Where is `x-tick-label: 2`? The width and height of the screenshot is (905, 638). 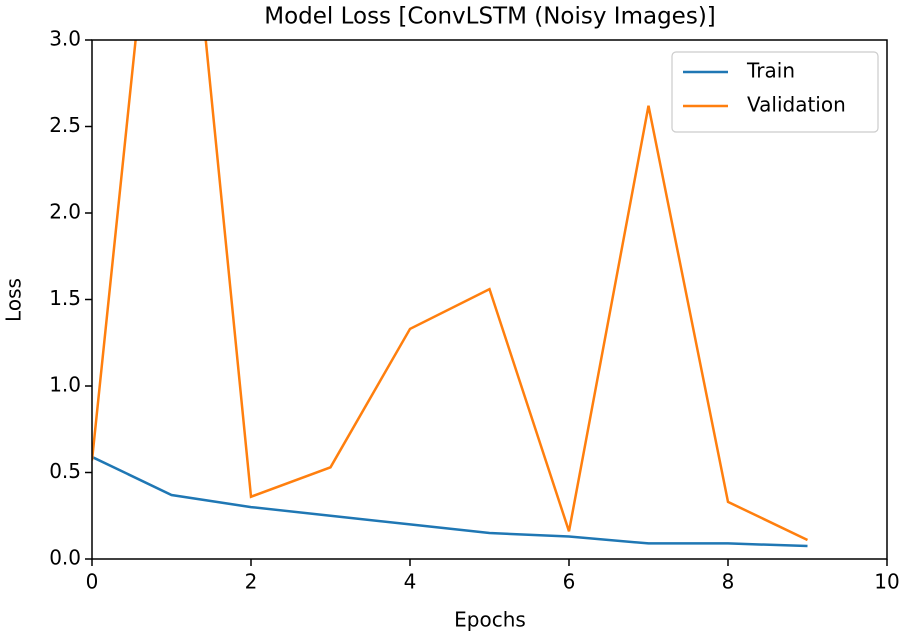 x-tick-label: 2 is located at coordinates (251, 582).